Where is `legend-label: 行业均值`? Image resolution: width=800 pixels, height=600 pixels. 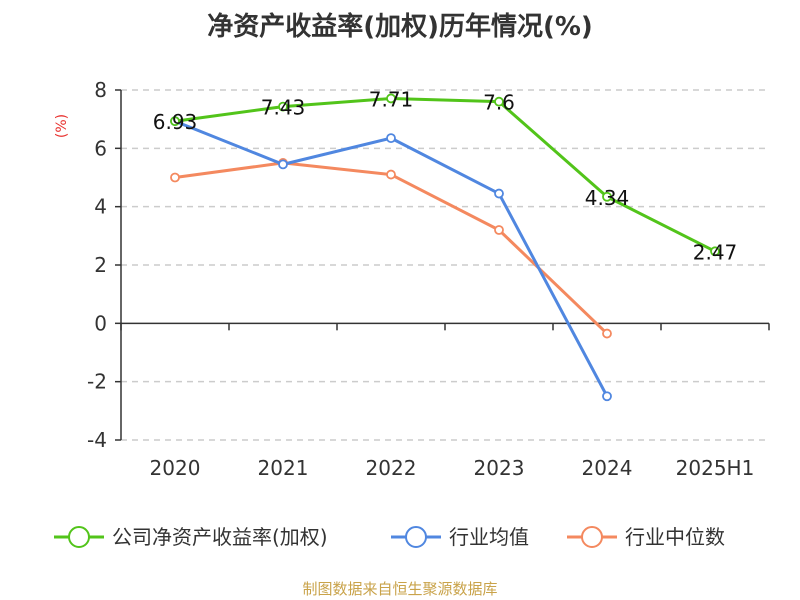
legend-label: 行业均值 is located at coordinates (489, 537).